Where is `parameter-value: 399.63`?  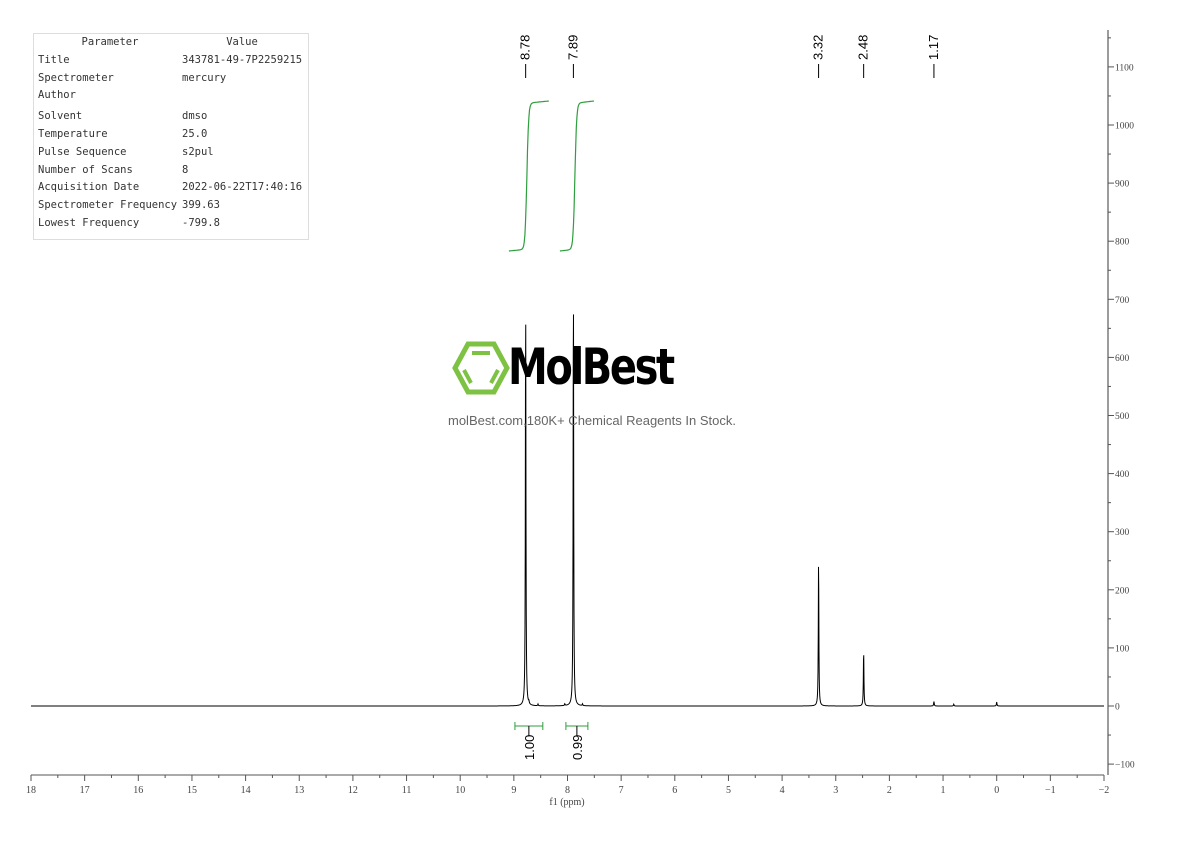
parameter-value: 399.63 is located at coordinates (201, 205).